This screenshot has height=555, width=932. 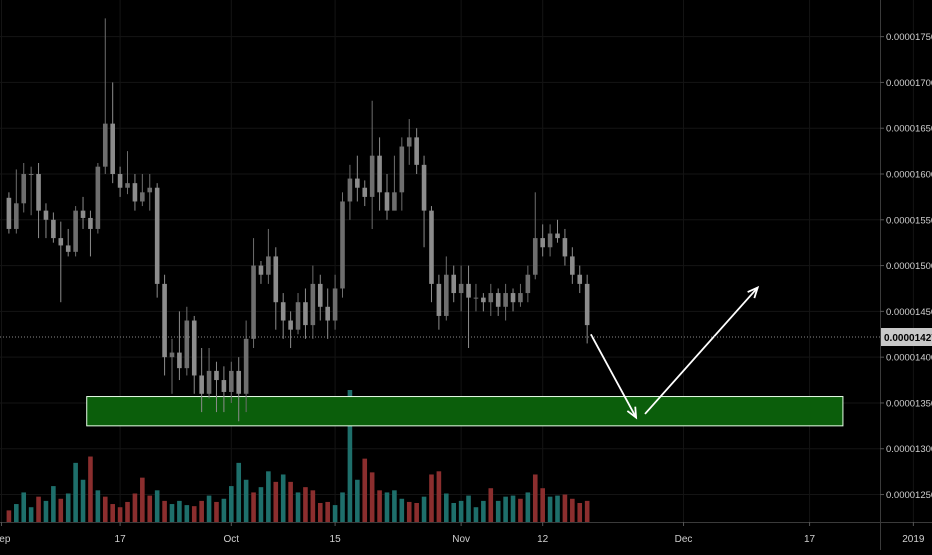 What do you see at coordinates (908, 338) in the screenshot?
I see `current-price-tag-label: 0.00001427` at bounding box center [908, 338].